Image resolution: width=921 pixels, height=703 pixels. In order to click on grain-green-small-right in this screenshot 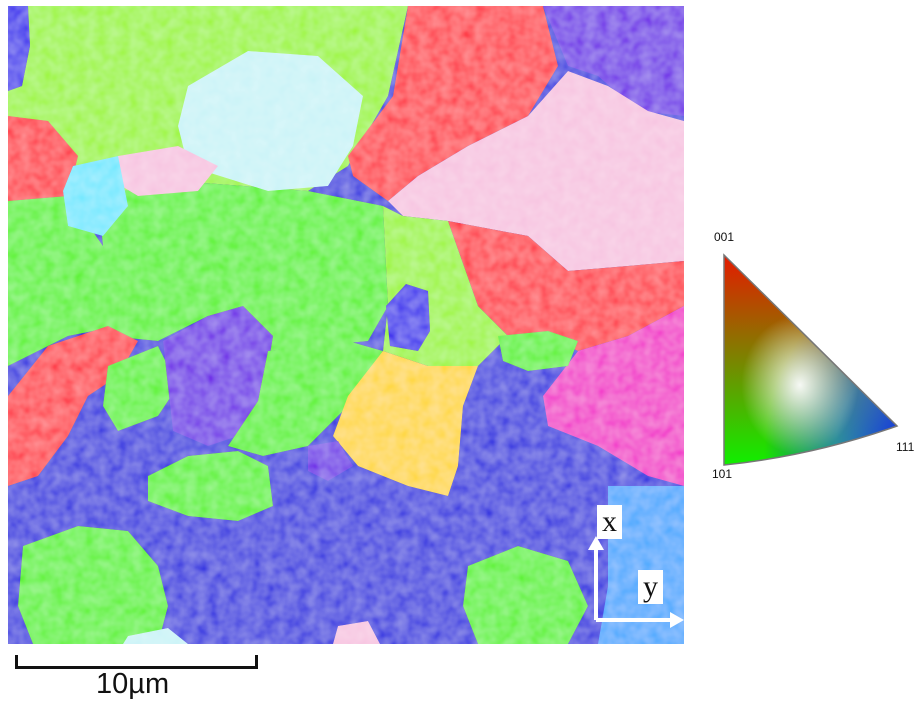, I will do `click(538, 351)`.